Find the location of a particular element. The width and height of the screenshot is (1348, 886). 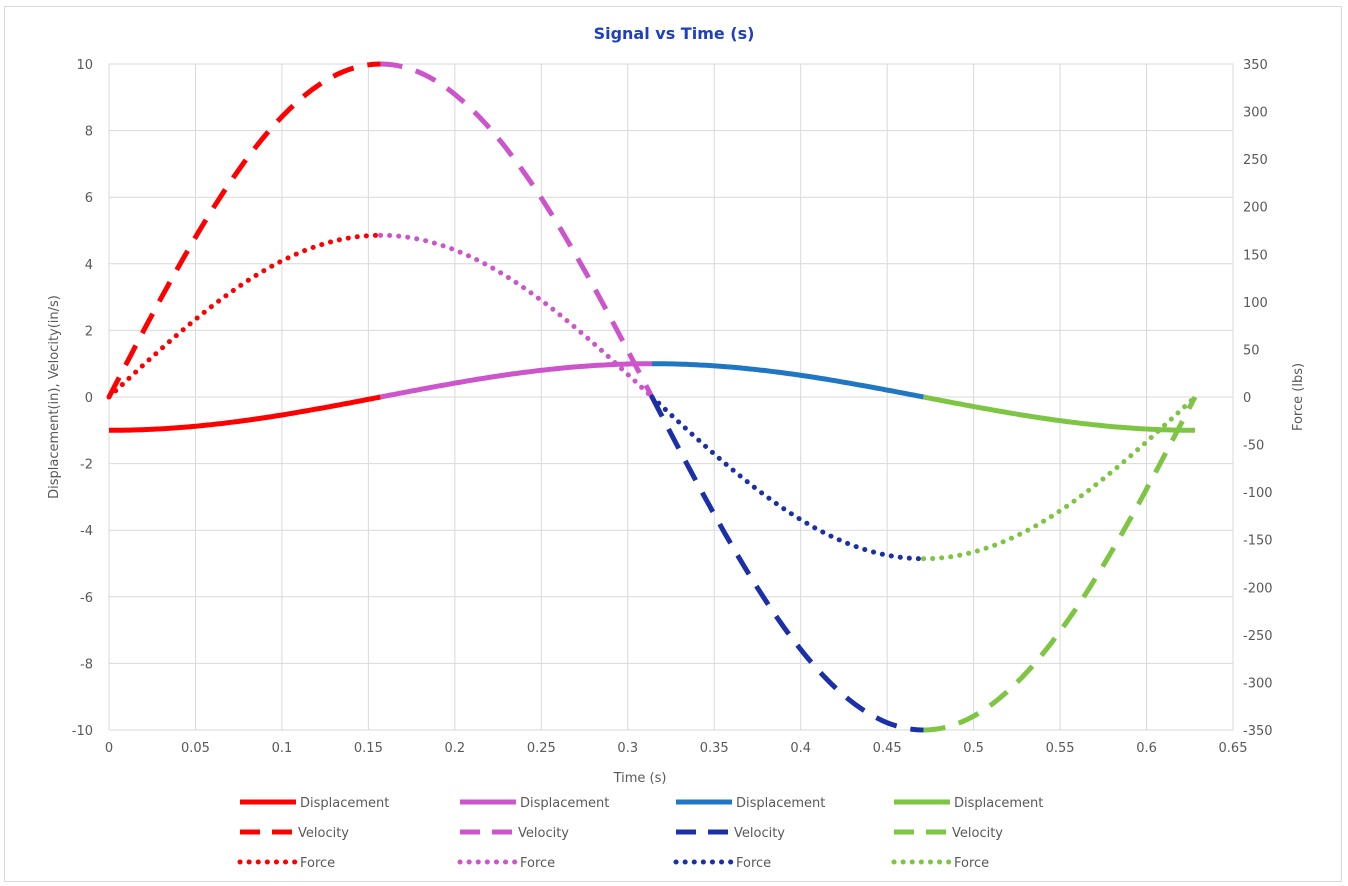

legend-label-force-3: Force is located at coordinates (753, 863).